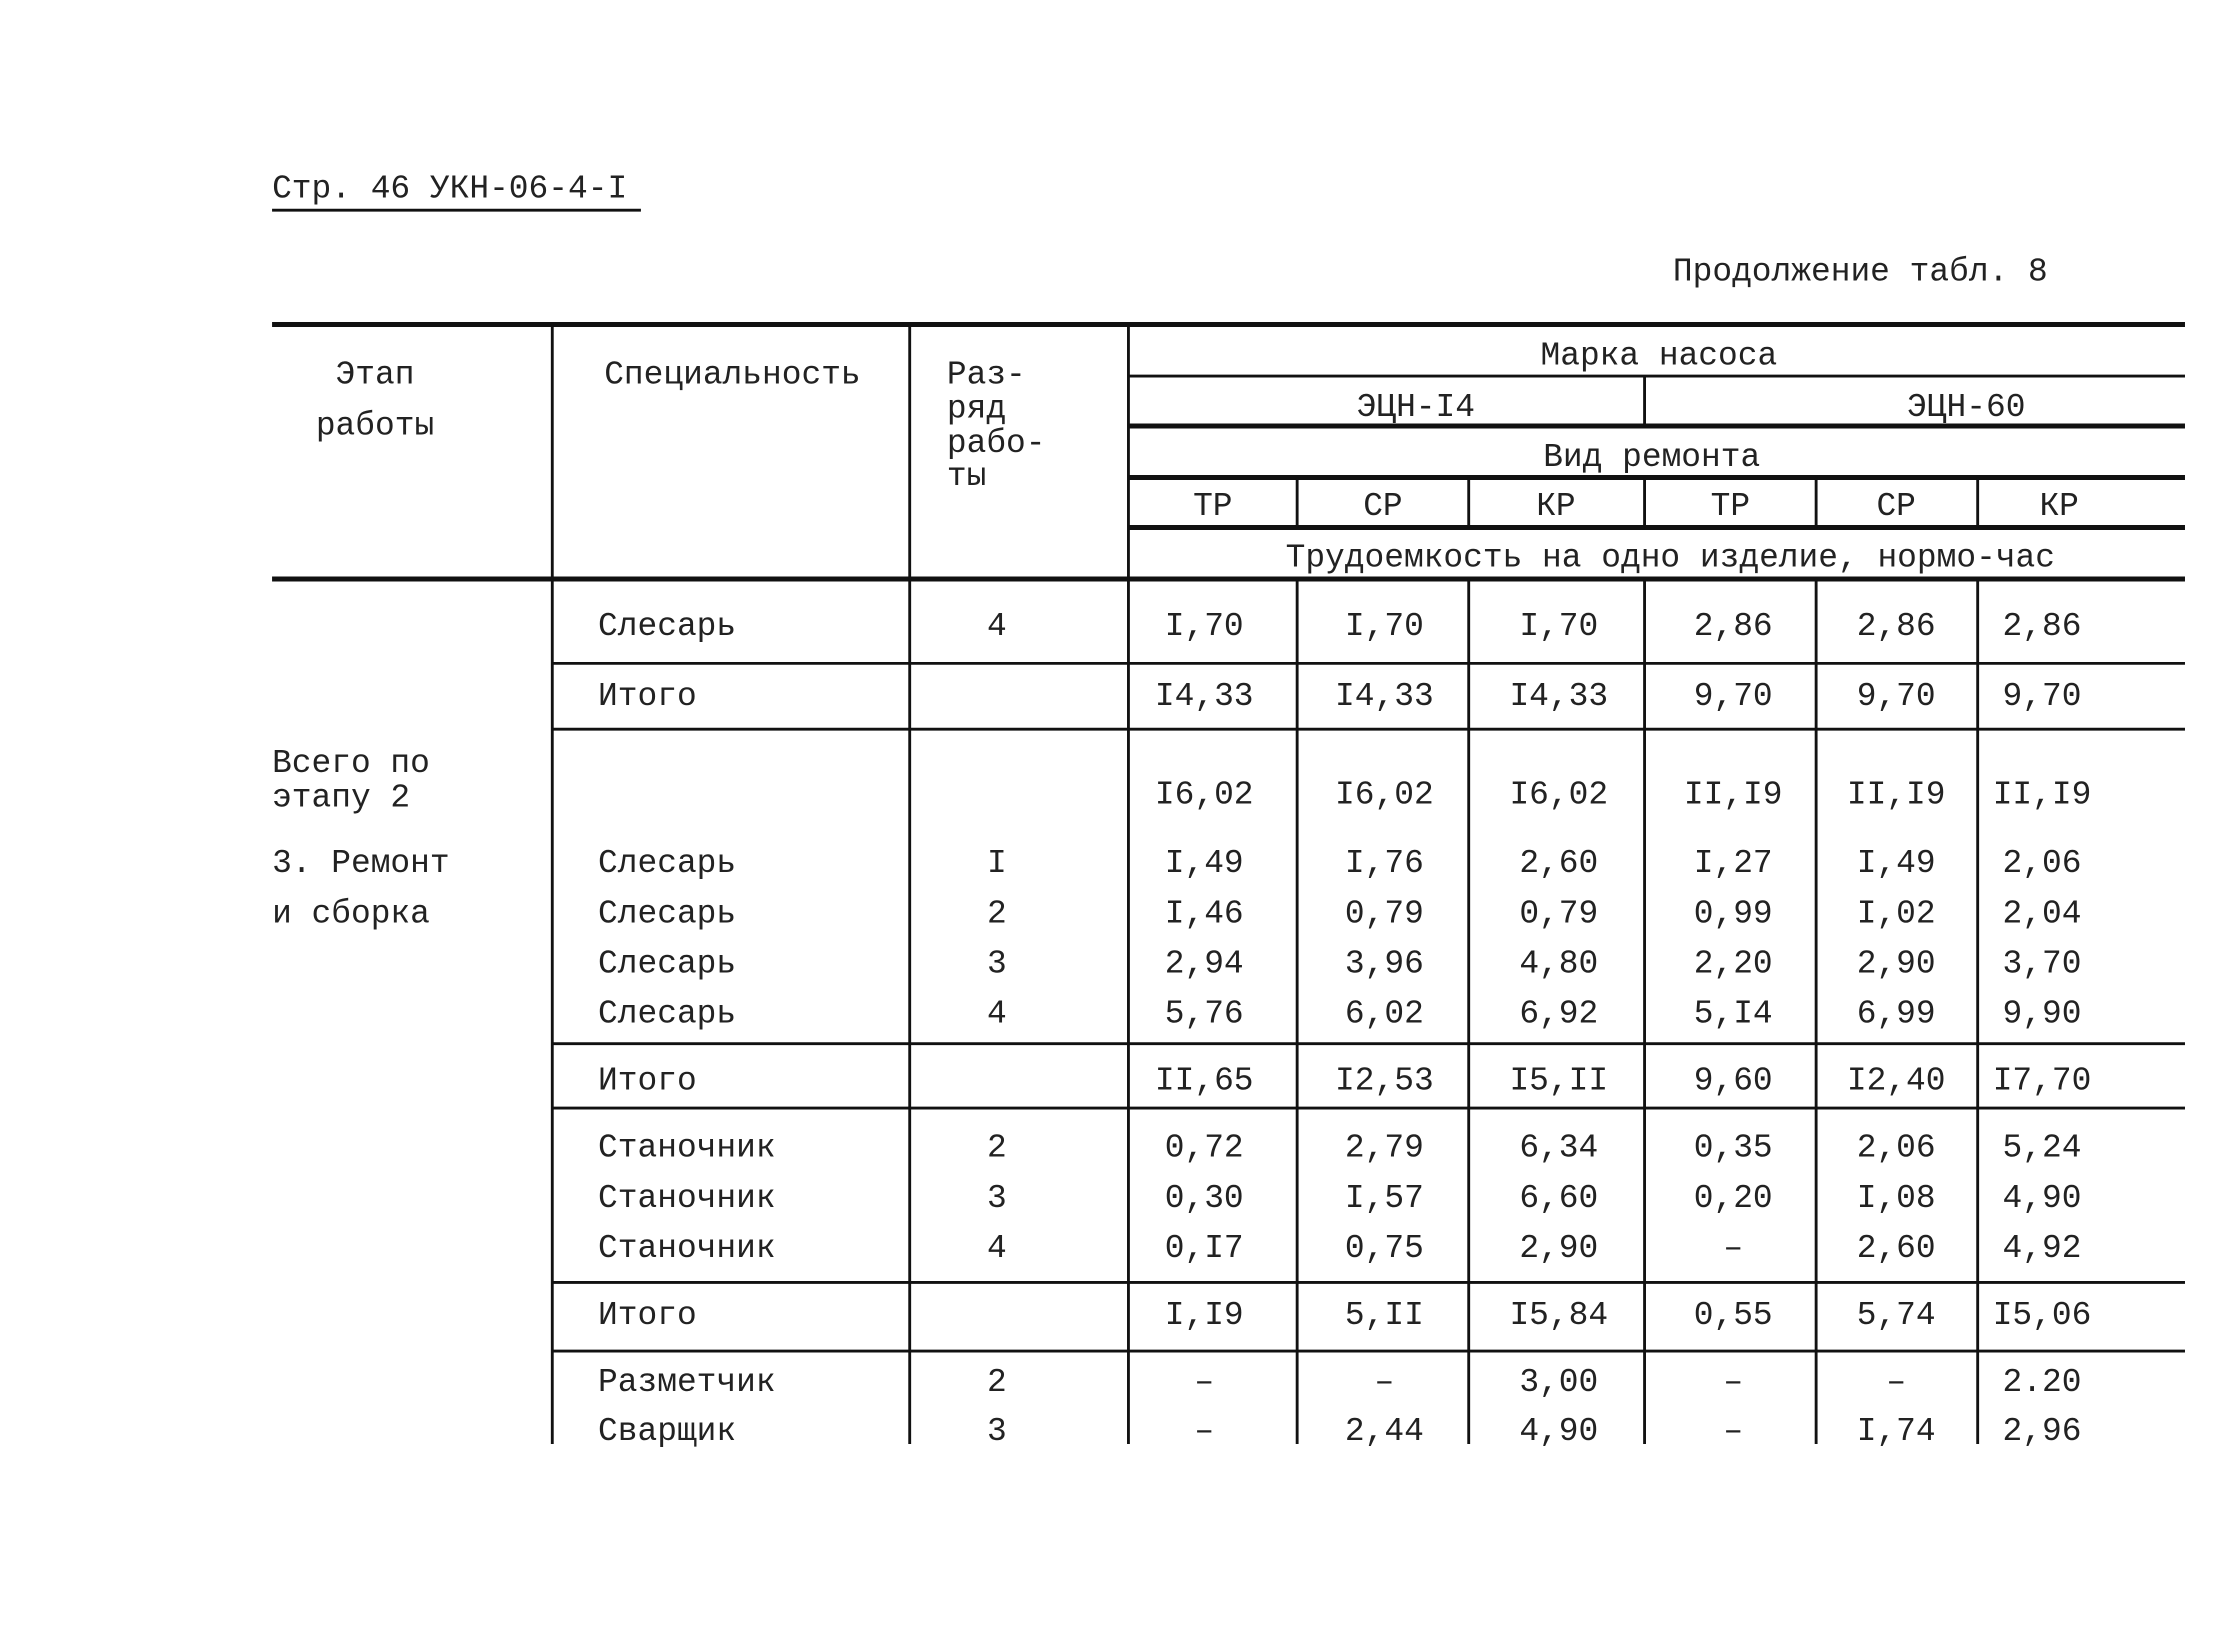 The height and width of the screenshot is (1647, 2214). What do you see at coordinates (1860, 271) in the screenshot?
I see `caption: Продолжение табл. 8` at bounding box center [1860, 271].